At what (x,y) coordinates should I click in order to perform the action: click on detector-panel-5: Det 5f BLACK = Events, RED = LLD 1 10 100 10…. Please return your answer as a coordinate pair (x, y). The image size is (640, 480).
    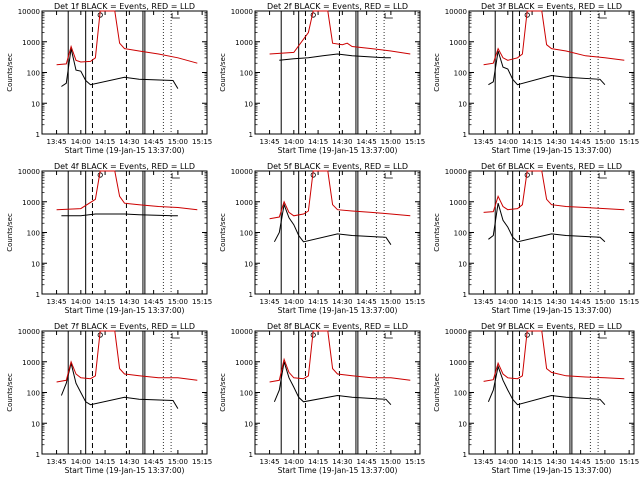
    Looking at the image, I should click on (322, 238).